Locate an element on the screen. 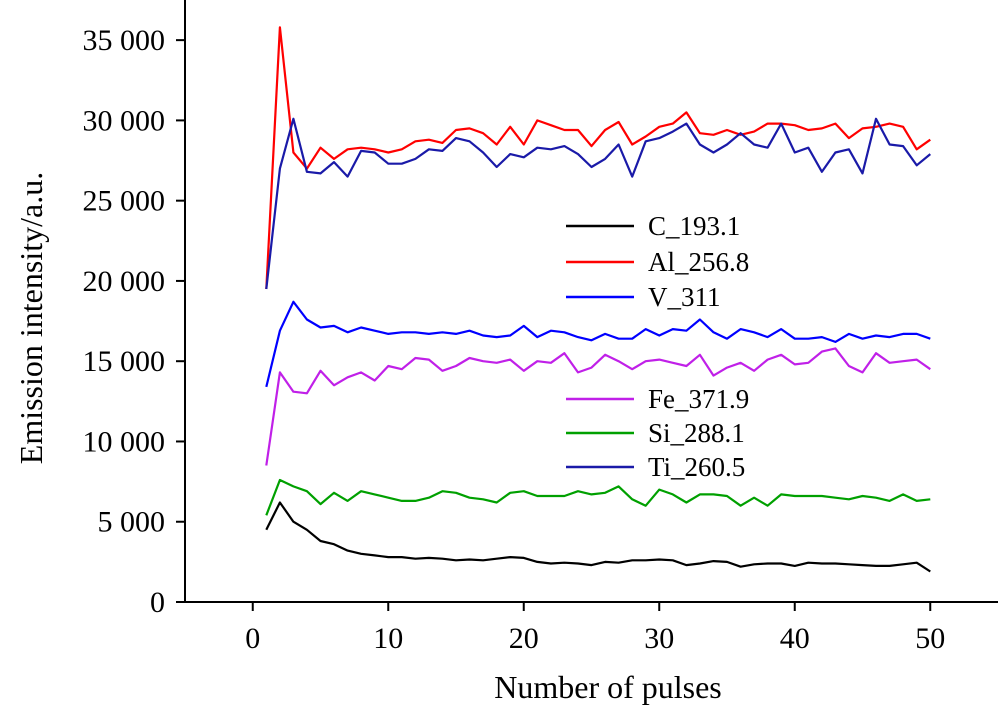  legend-item: Al_256.8 is located at coordinates (657, 262).